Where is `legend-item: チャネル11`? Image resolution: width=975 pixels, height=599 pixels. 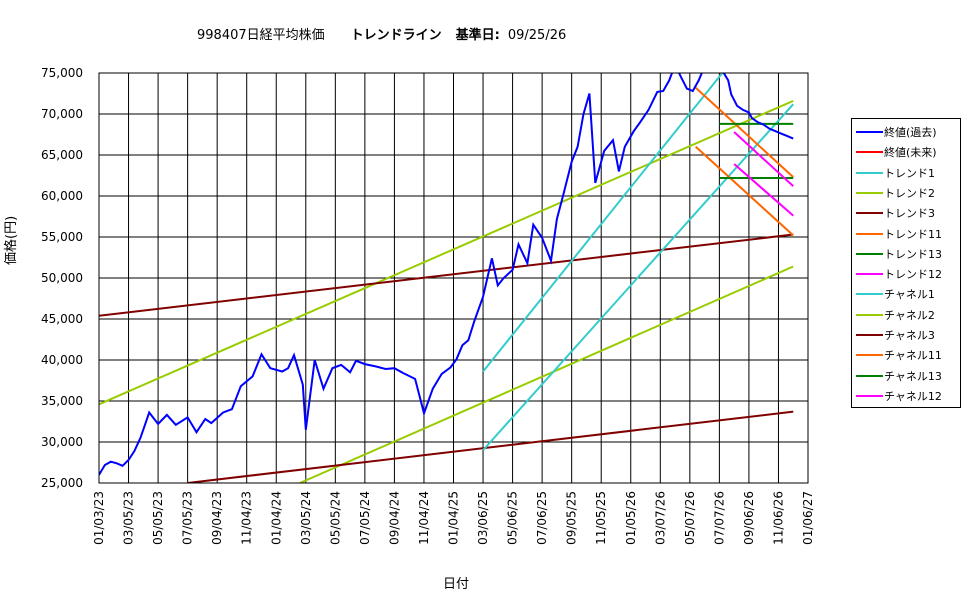 legend-item: チャネル11 is located at coordinates (907, 355).